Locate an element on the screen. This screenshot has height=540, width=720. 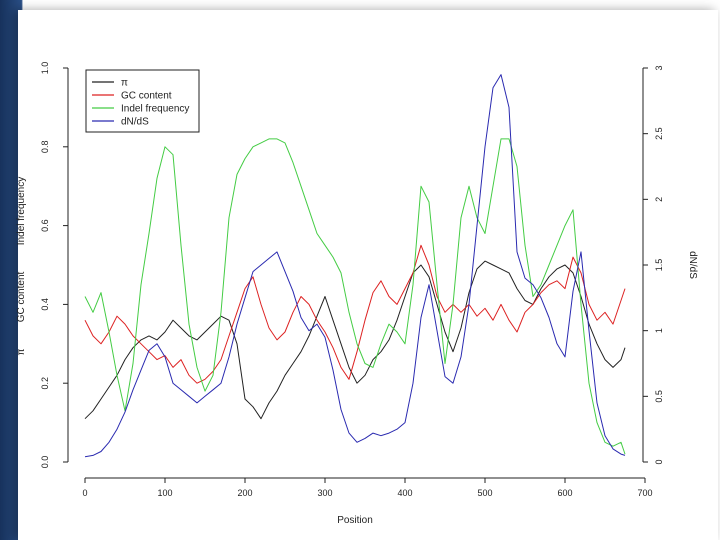
y-left-tick-label: 1.0 is located at coordinates (45, 68).